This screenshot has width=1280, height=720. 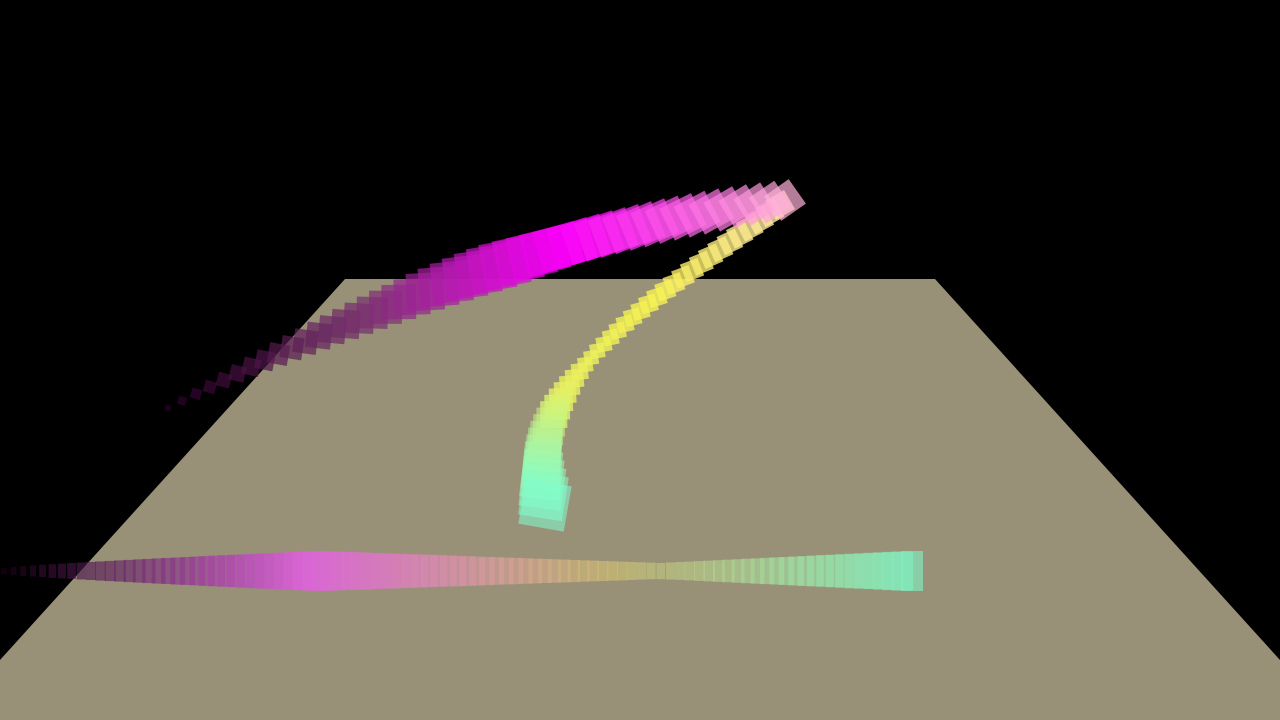 What do you see at coordinates (657, 360) in the screenshot?
I see `yellow-green-column-trail` at bounding box center [657, 360].